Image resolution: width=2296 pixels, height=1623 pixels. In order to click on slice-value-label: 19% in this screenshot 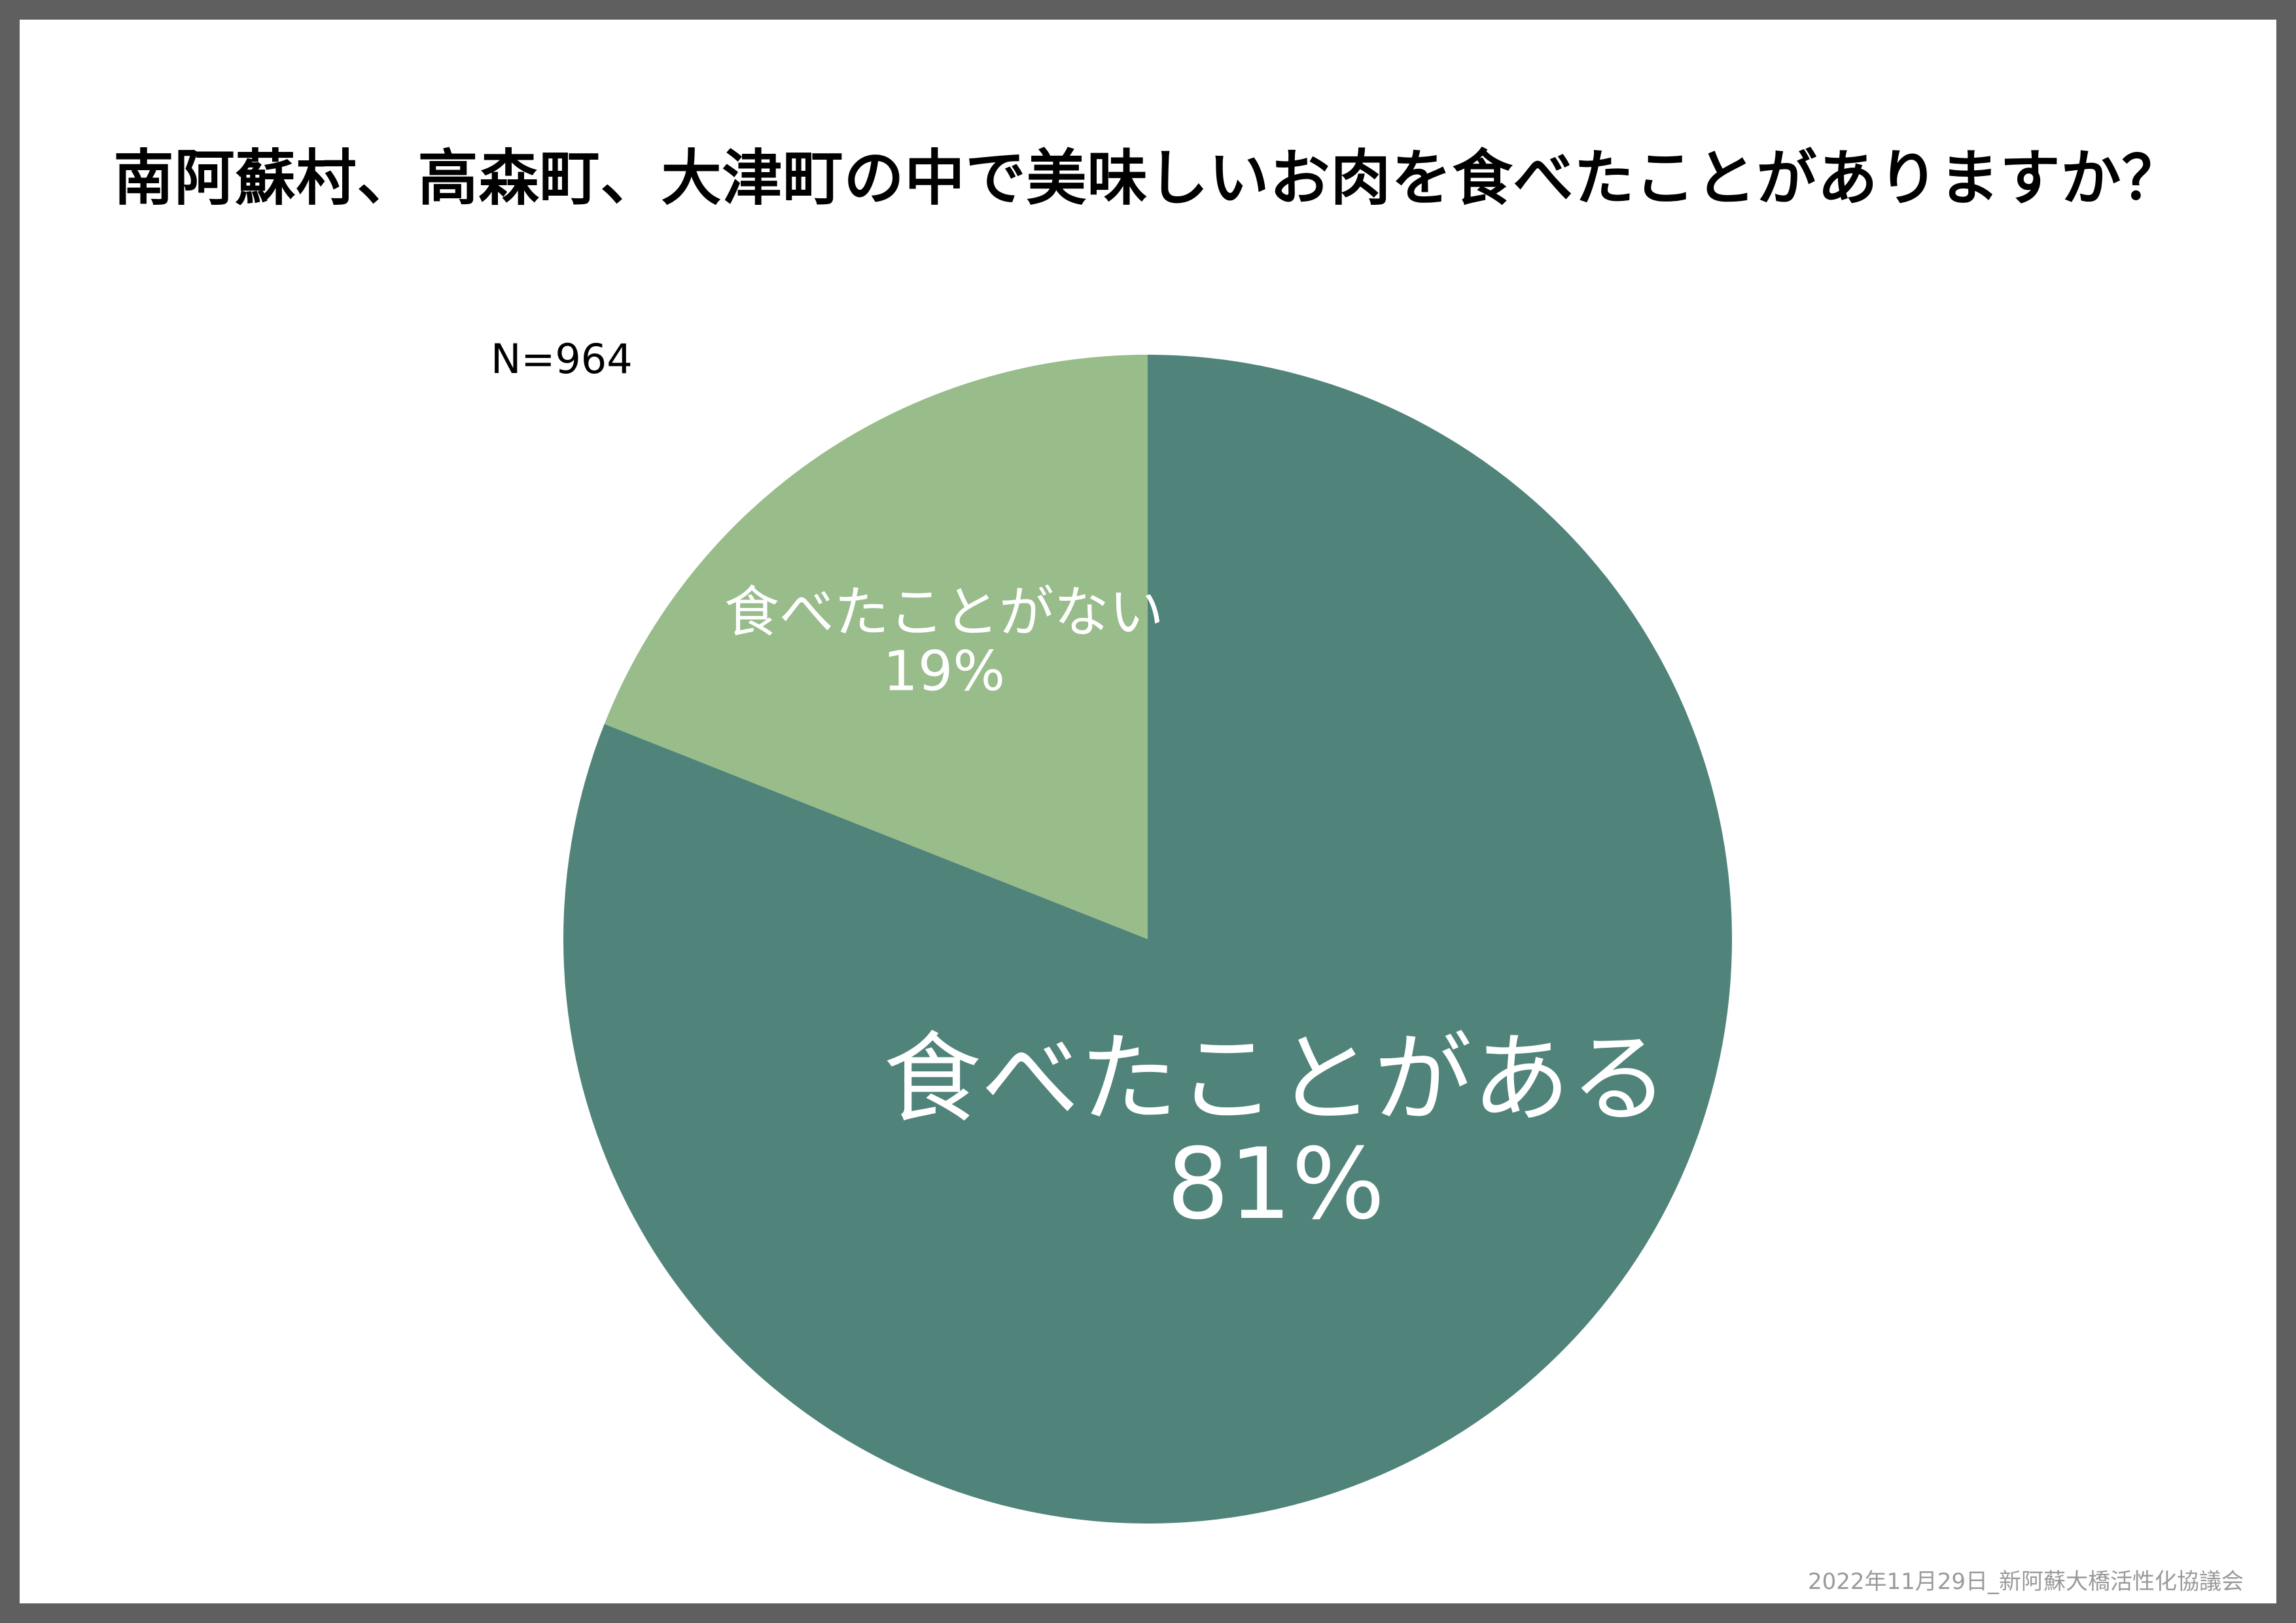, I will do `click(944, 671)`.